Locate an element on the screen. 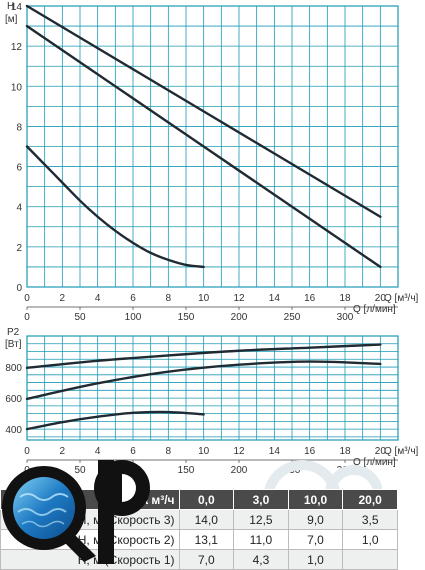 This screenshot has height=570, width=425. table-cell is located at coordinates (370, 559).